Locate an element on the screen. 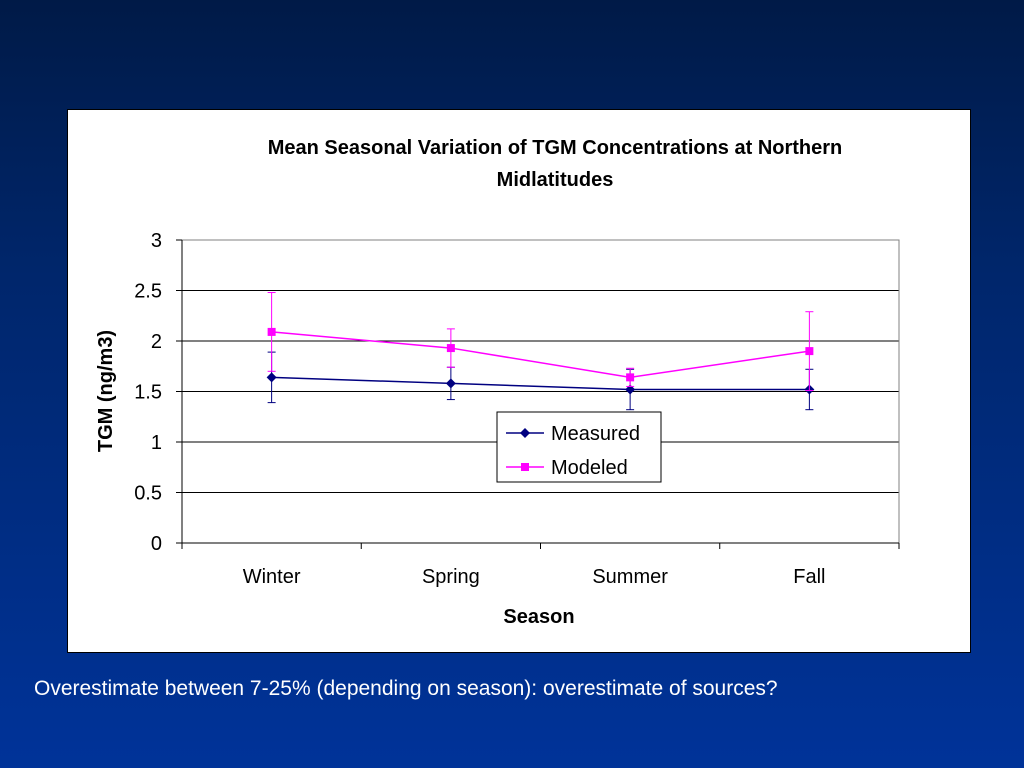 The height and width of the screenshot is (768, 1024). y-tick-label-4: 2 is located at coordinates (156, 342).